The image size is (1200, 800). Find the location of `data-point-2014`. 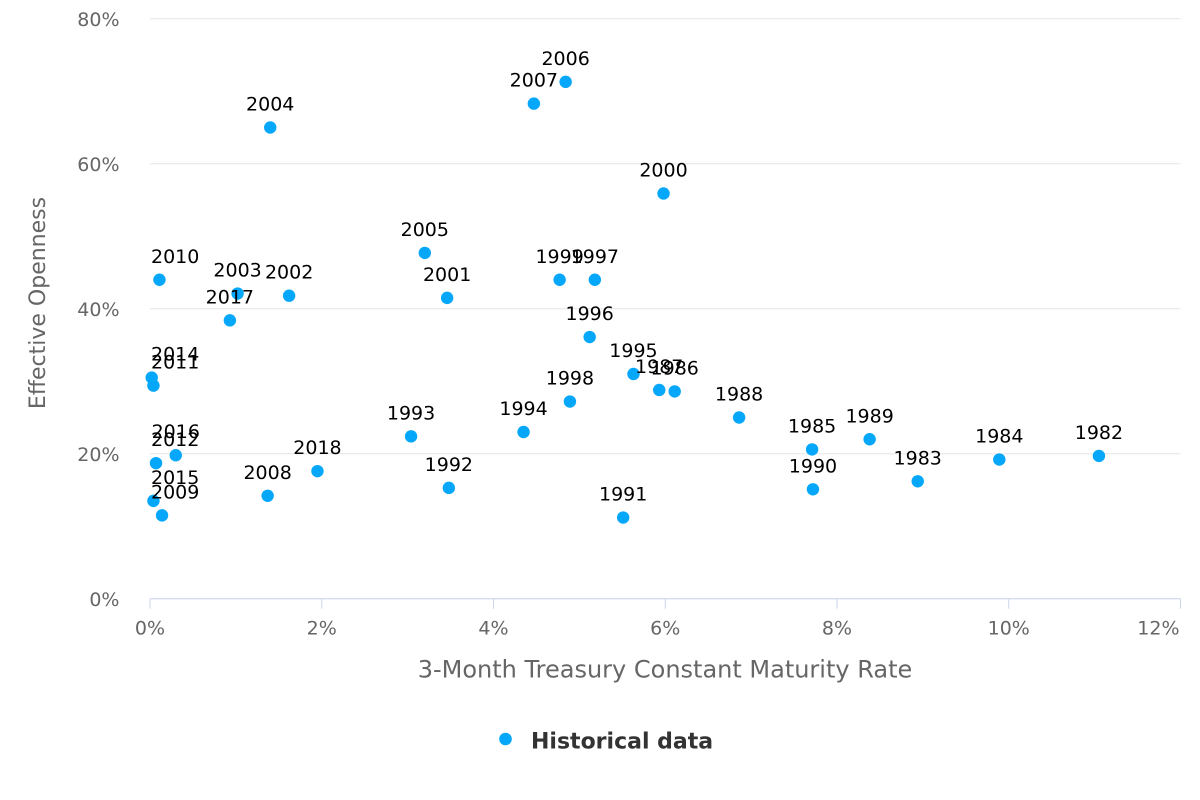

data-point-2014 is located at coordinates (151, 377).